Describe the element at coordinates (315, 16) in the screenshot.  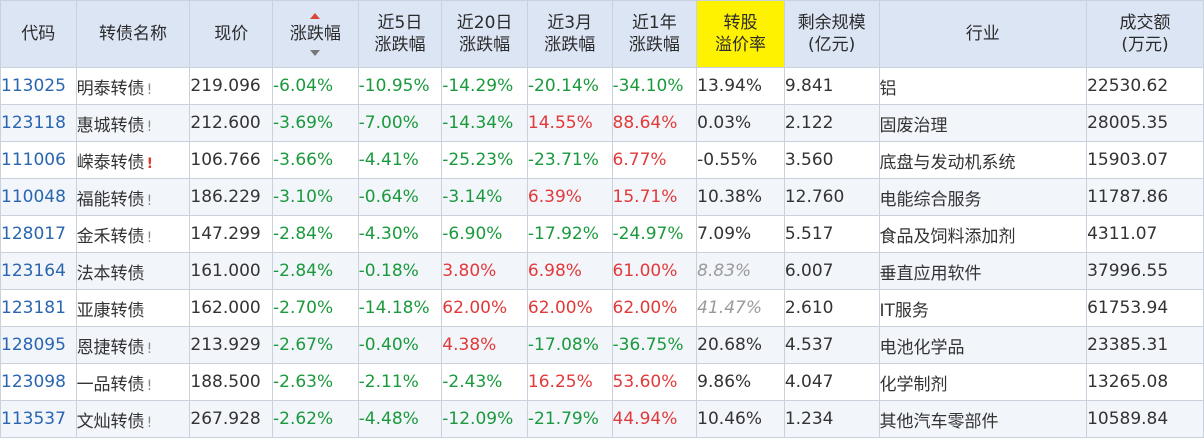
I see `sort-asc-icon` at that location.